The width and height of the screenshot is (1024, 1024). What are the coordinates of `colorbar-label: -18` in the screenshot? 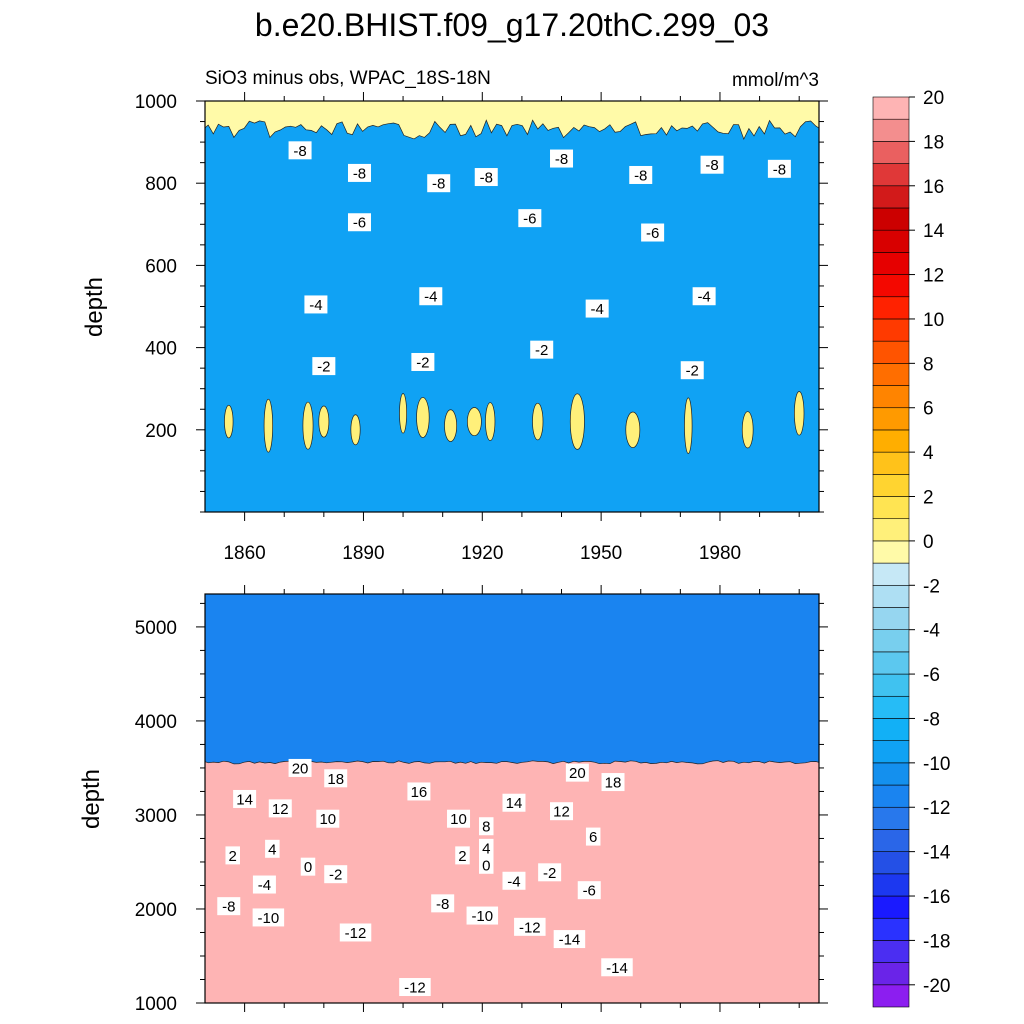 It's located at (936, 941).